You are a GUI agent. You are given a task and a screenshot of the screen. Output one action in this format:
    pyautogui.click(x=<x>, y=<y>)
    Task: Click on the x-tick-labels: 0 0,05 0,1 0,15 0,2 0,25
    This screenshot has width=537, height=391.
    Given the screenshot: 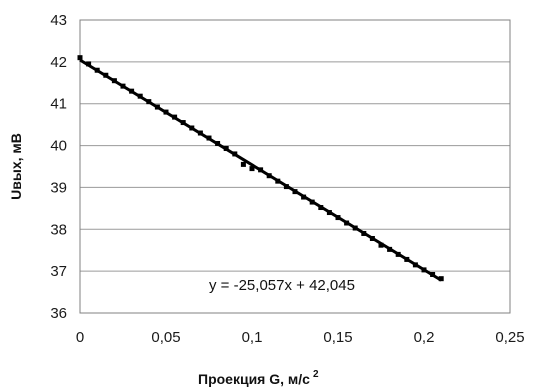 What is the action you would take?
    pyautogui.click(x=300, y=337)
    